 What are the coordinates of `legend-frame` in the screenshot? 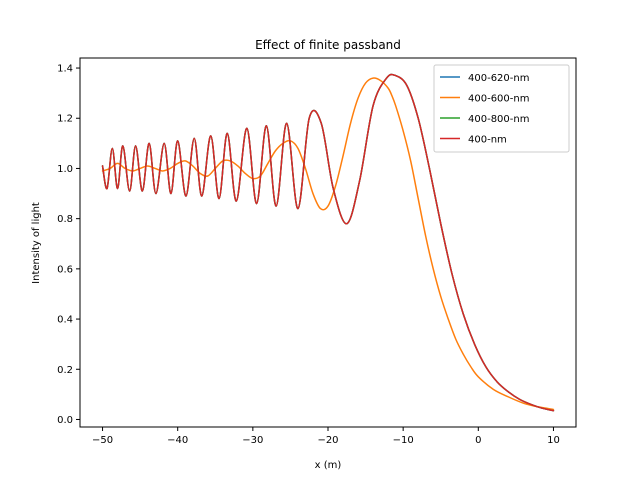 It's located at (501, 108).